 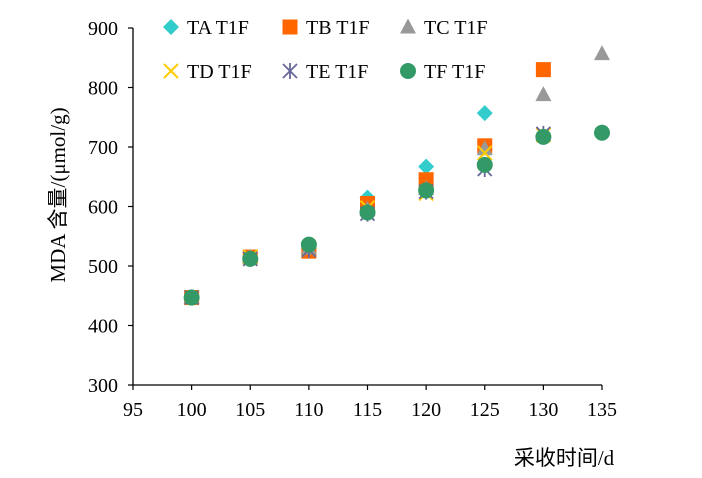 I want to click on y-tick-label: 500, so click(x=103, y=267).